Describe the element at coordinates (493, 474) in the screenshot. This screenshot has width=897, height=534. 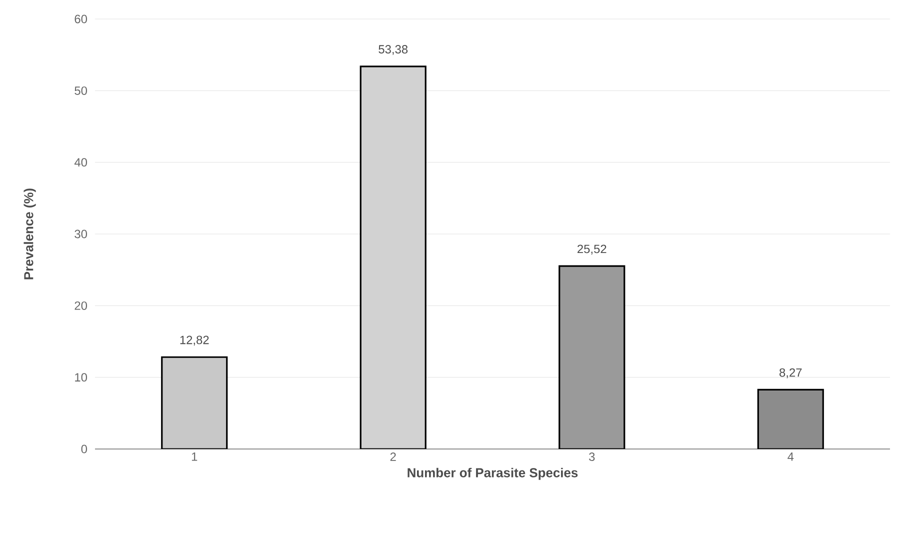
I see `x-axis-title: Number of Parasite Species` at that location.